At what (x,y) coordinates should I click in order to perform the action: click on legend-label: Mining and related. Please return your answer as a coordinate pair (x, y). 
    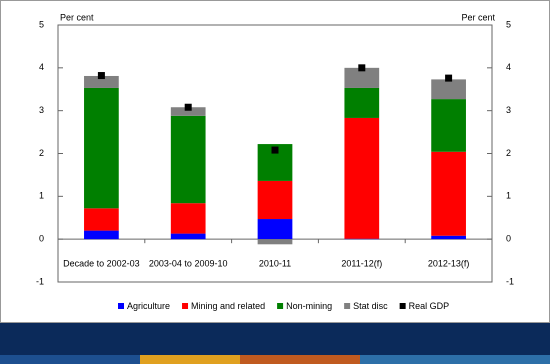
    Looking at the image, I should click on (228, 306).